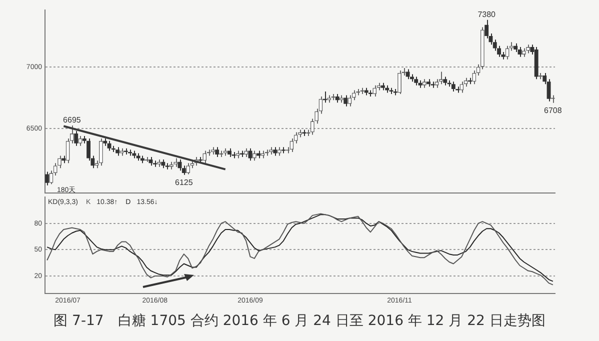 The width and height of the screenshot is (599, 341). What do you see at coordinates (487, 14) in the screenshot?
I see `annotation: 7380` at bounding box center [487, 14].